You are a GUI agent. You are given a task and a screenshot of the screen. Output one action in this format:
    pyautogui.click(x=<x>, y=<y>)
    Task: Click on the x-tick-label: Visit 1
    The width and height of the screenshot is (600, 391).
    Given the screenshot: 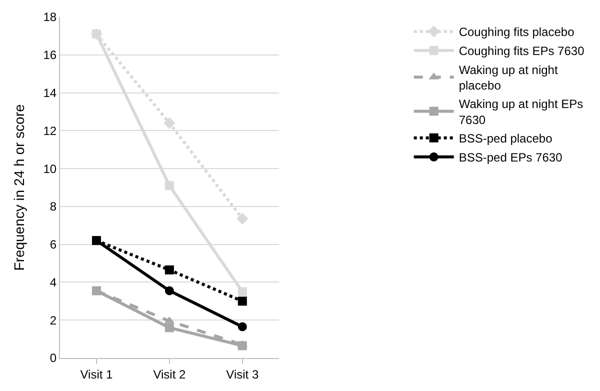 What is the action you would take?
    pyautogui.click(x=97, y=374)
    